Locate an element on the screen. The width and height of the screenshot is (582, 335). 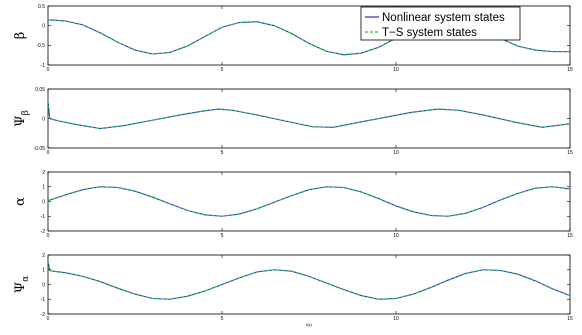
y-axis-label: α is located at coordinates (20, 201).